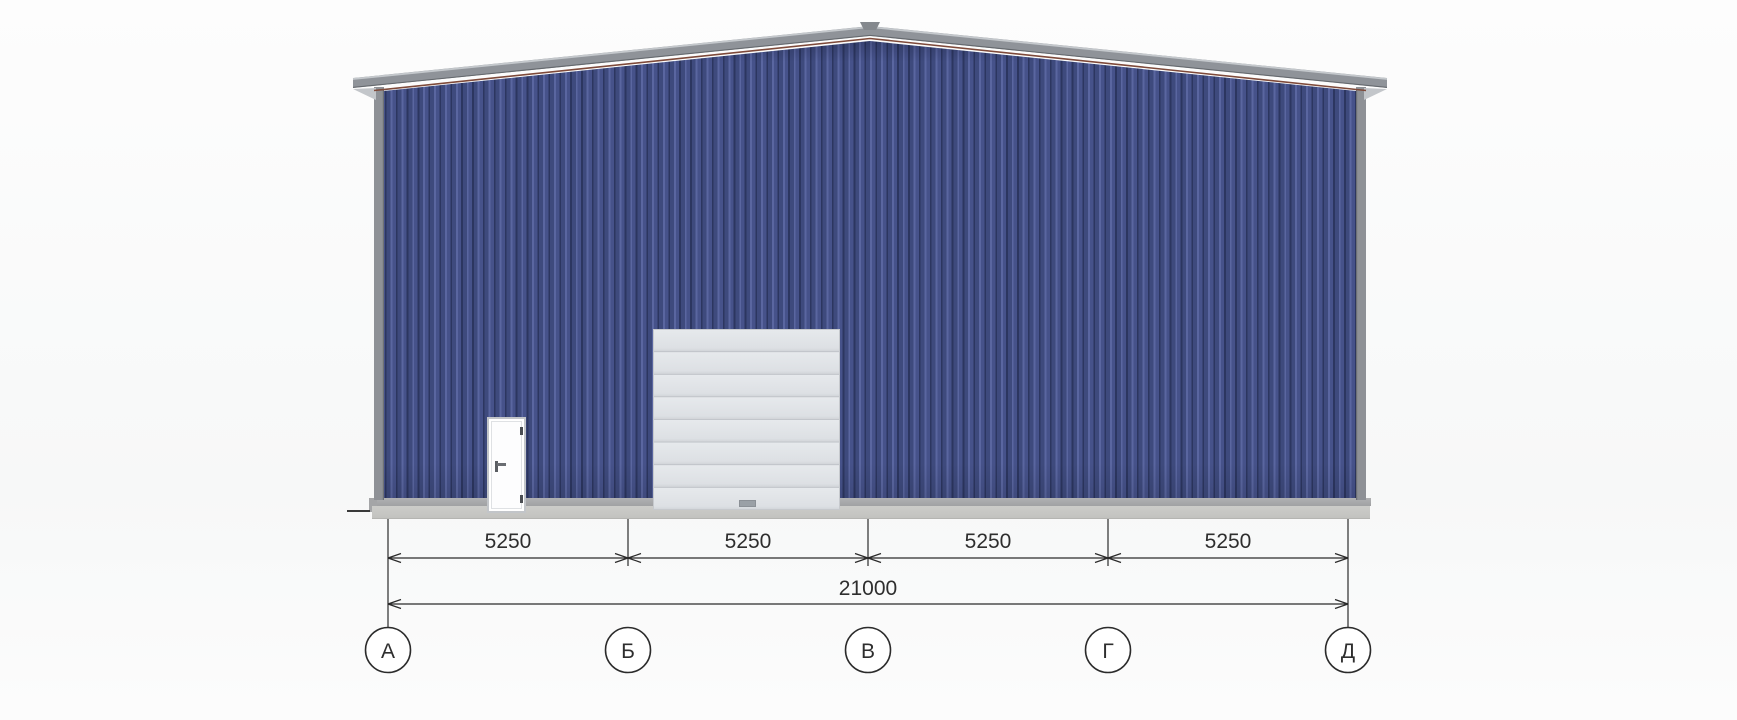 This screenshot has height=720, width=1737. I want to click on wall-base-flashing, so click(870, 502).